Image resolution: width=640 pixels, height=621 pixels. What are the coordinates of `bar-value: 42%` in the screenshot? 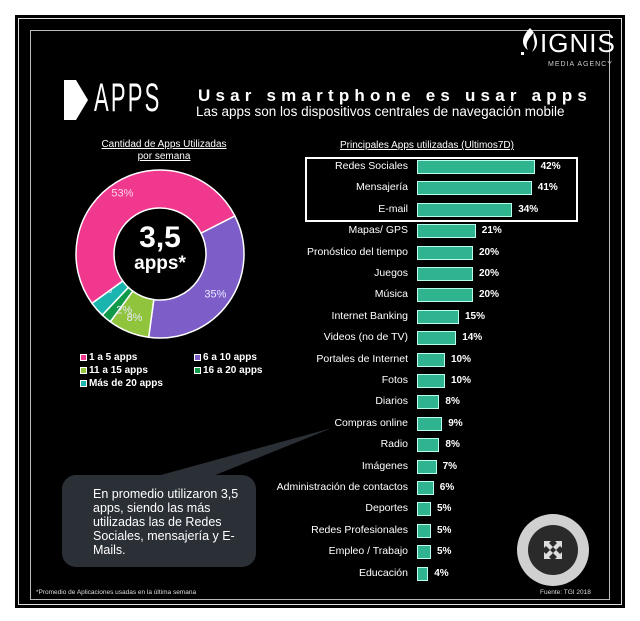 It's located at (550, 166).